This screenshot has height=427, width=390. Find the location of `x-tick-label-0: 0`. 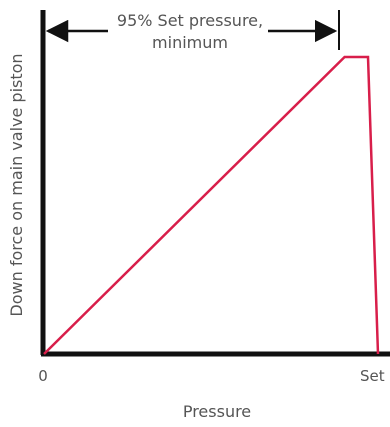

x-tick-label-0: 0 is located at coordinates (43, 376).